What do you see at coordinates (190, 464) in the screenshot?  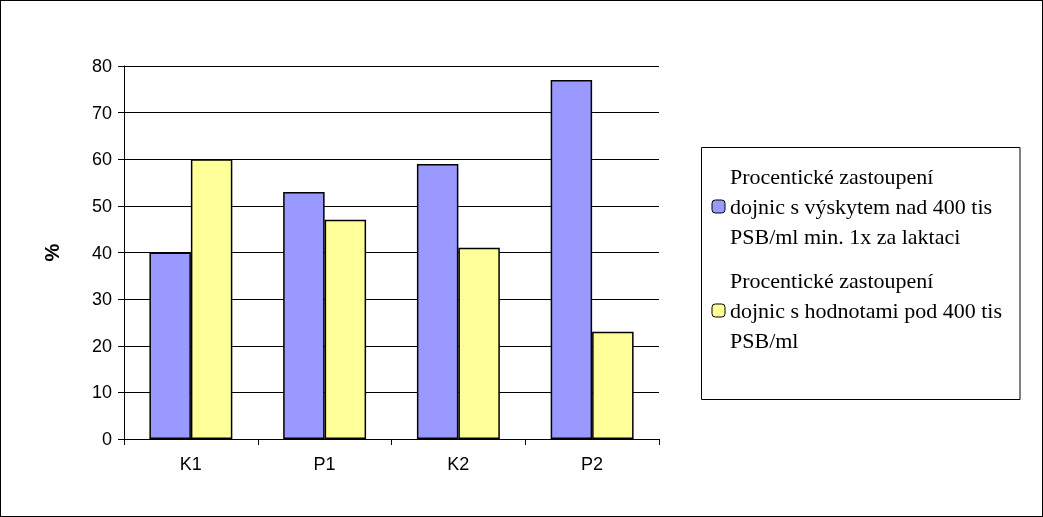 I see `x-tick-label: K1` at bounding box center [190, 464].